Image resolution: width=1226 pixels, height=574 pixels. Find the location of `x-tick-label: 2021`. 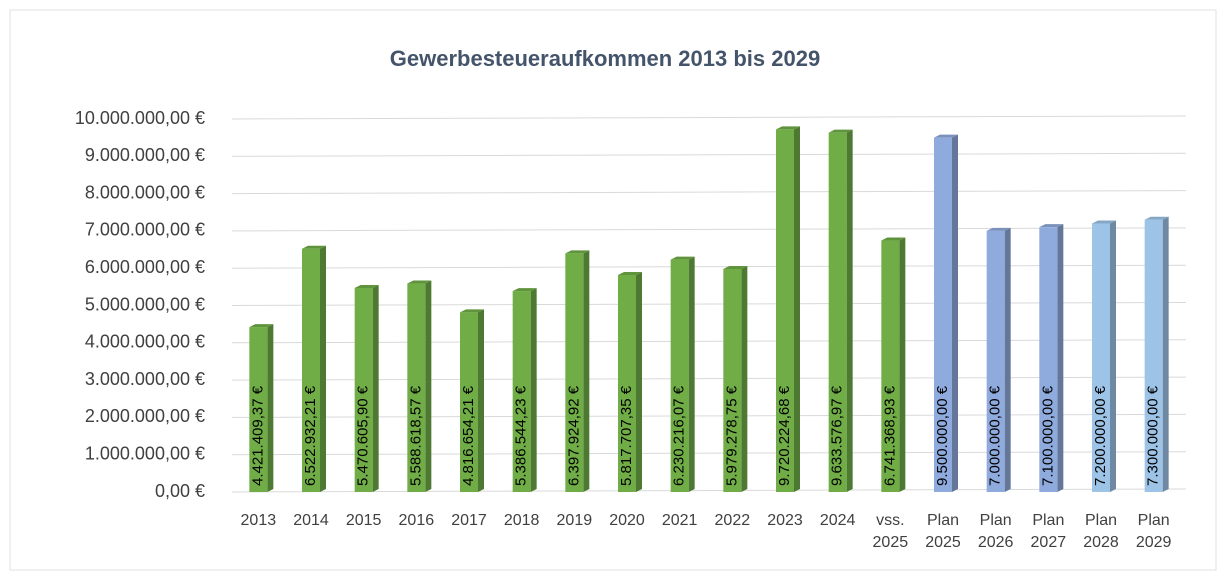

x-tick-label: 2021 is located at coordinates (679, 520).